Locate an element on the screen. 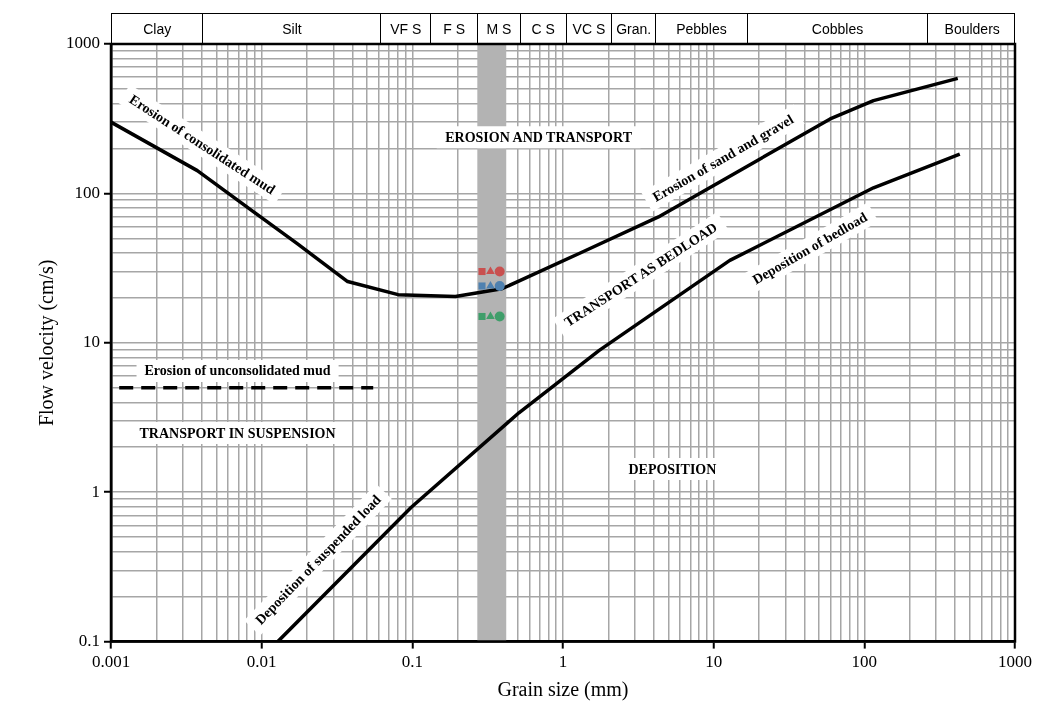  x-tick-label: 10 is located at coordinates (714, 662).